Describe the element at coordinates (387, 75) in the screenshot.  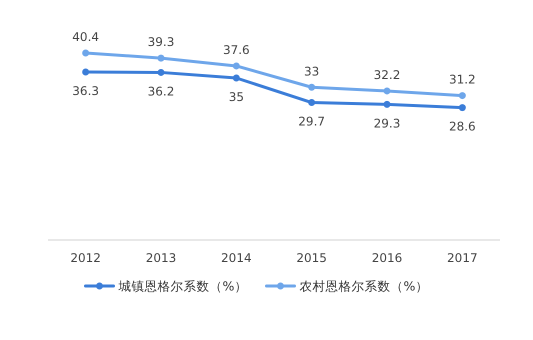
I see `data-label: 32.2` at that location.